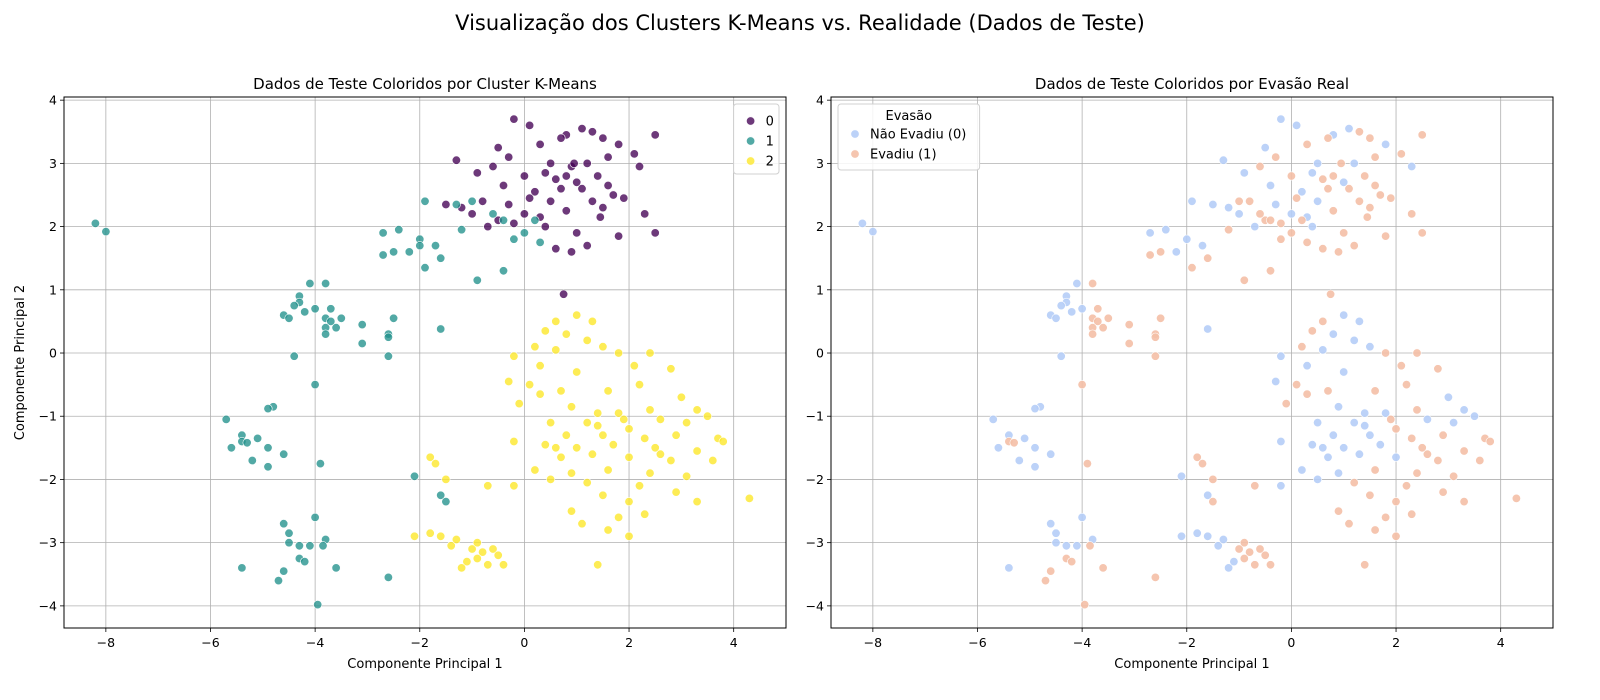 The image size is (1600, 700). What do you see at coordinates (820, 226) in the screenshot?
I see `y-tick-label: 2` at bounding box center [820, 226].